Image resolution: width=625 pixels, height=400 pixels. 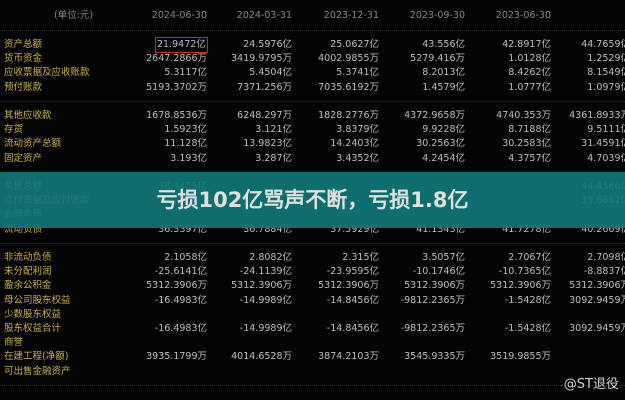 What do you see at coordinates (33, 314) in the screenshot?
I see `row-label: 少数股东权益` at bounding box center [33, 314].